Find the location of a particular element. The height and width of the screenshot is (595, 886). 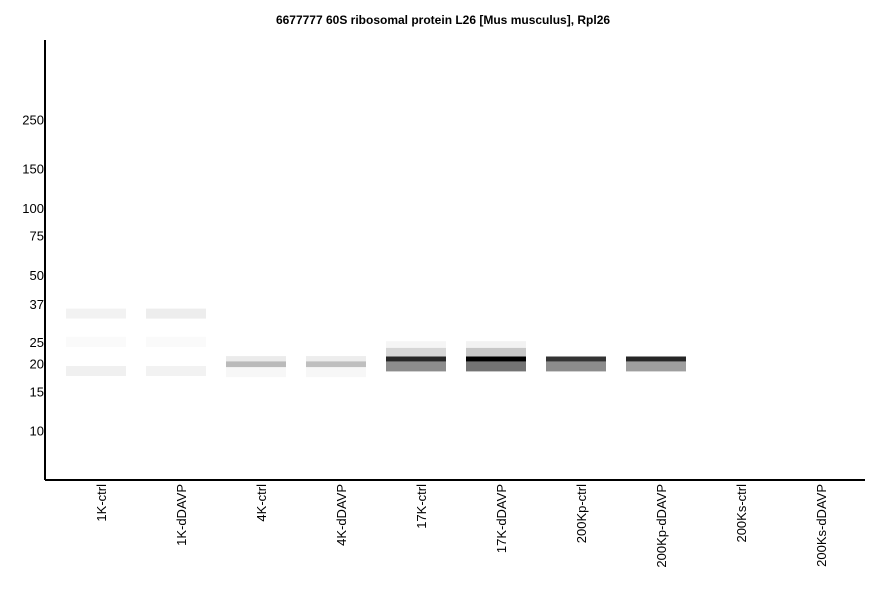

lane-label: 200Kp-ctrl is located at coordinates (581, 513).